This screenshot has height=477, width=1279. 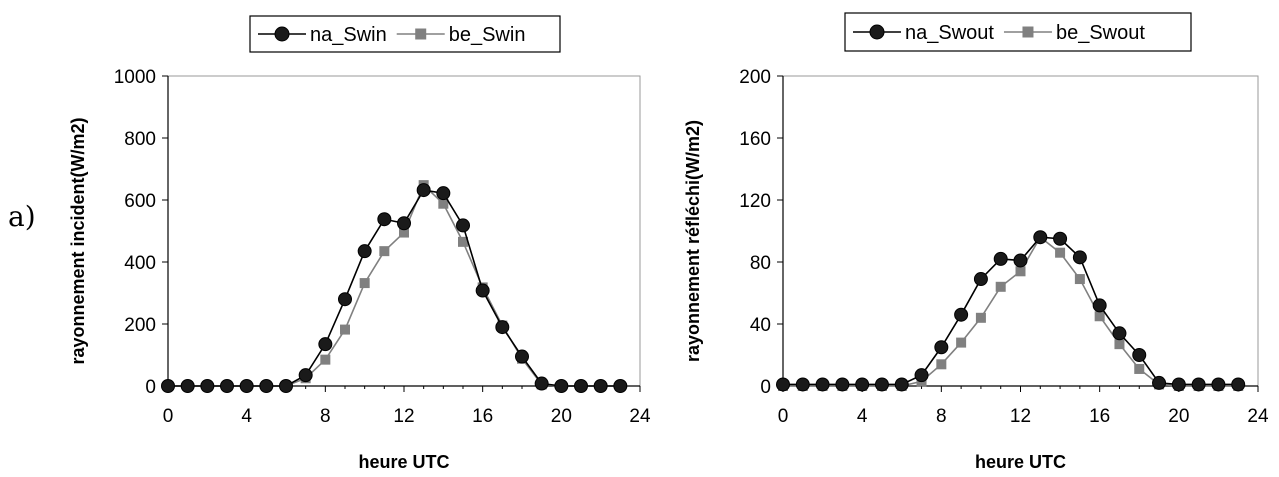 I want to click on legend: na_Swout be_Swout, so click(x=1018, y=32).